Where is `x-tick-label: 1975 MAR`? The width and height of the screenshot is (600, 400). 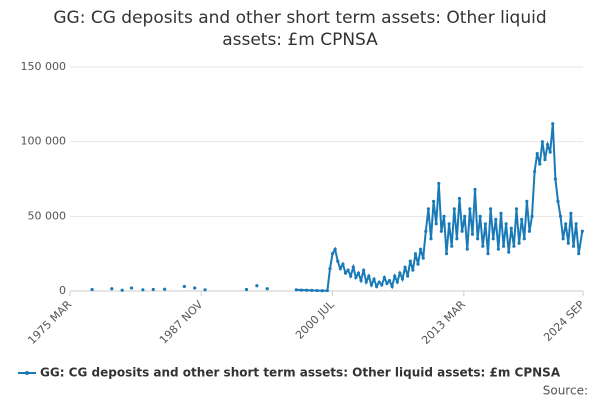 x-tick-label: 1975 MAR is located at coordinates (49, 322).